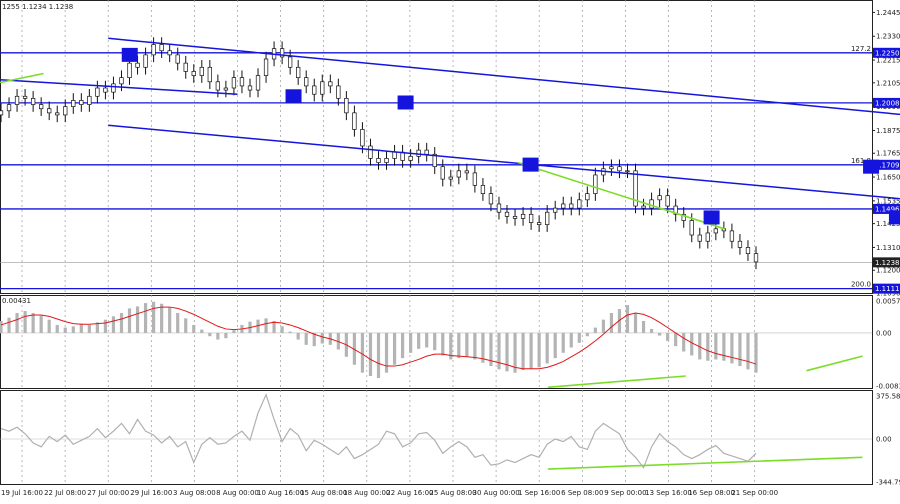 The height and width of the screenshot is (504, 900). Describe the element at coordinates (22, 78) in the screenshot. I see `price-divergence-line` at that location.